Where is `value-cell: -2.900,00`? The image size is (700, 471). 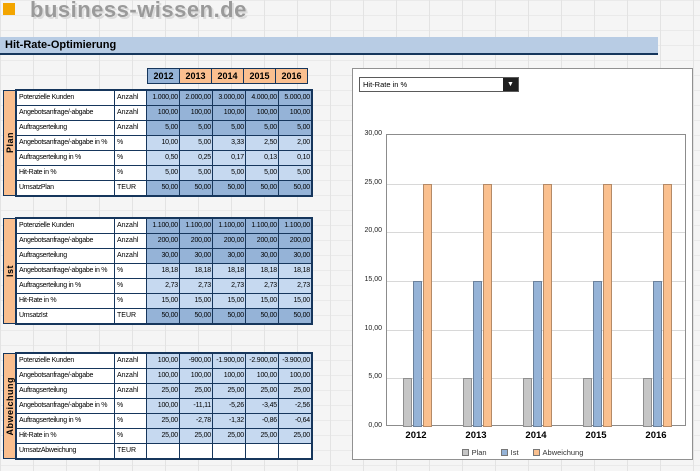
value-cell: -2.900,00 is located at coordinates (262, 361).